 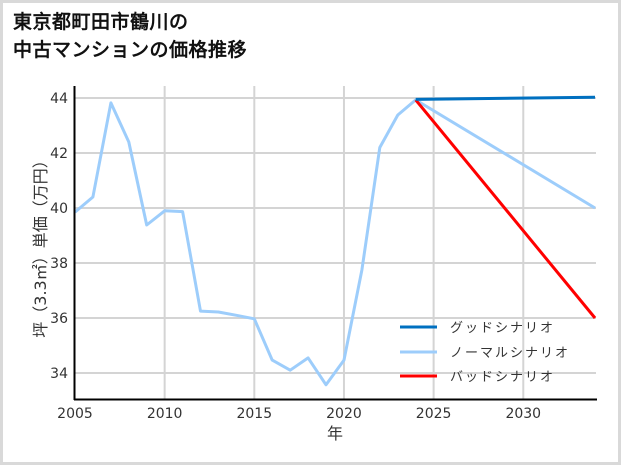 What do you see at coordinates (59, 236) in the screenshot?
I see `y-tick-labels: 34 36 38 40 42 44` at bounding box center [59, 236].